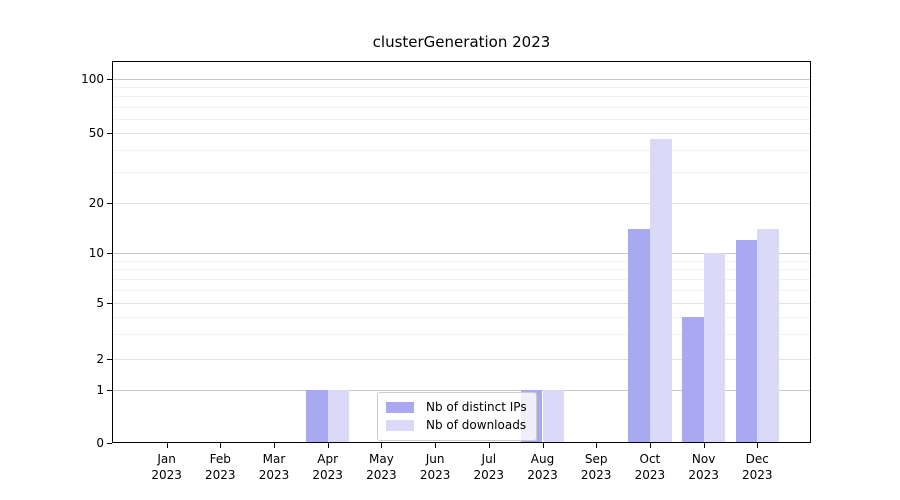 The height and width of the screenshot is (500, 900). Describe the element at coordinates (553, 416) in the screenshot. I see `bar-nb-of-downloads-aug` at that location.